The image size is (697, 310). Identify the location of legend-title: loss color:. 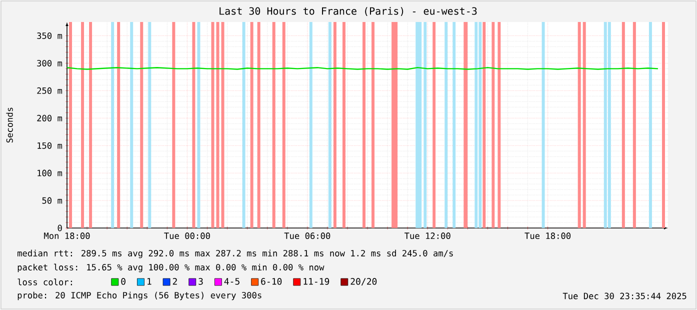
(45, 282).